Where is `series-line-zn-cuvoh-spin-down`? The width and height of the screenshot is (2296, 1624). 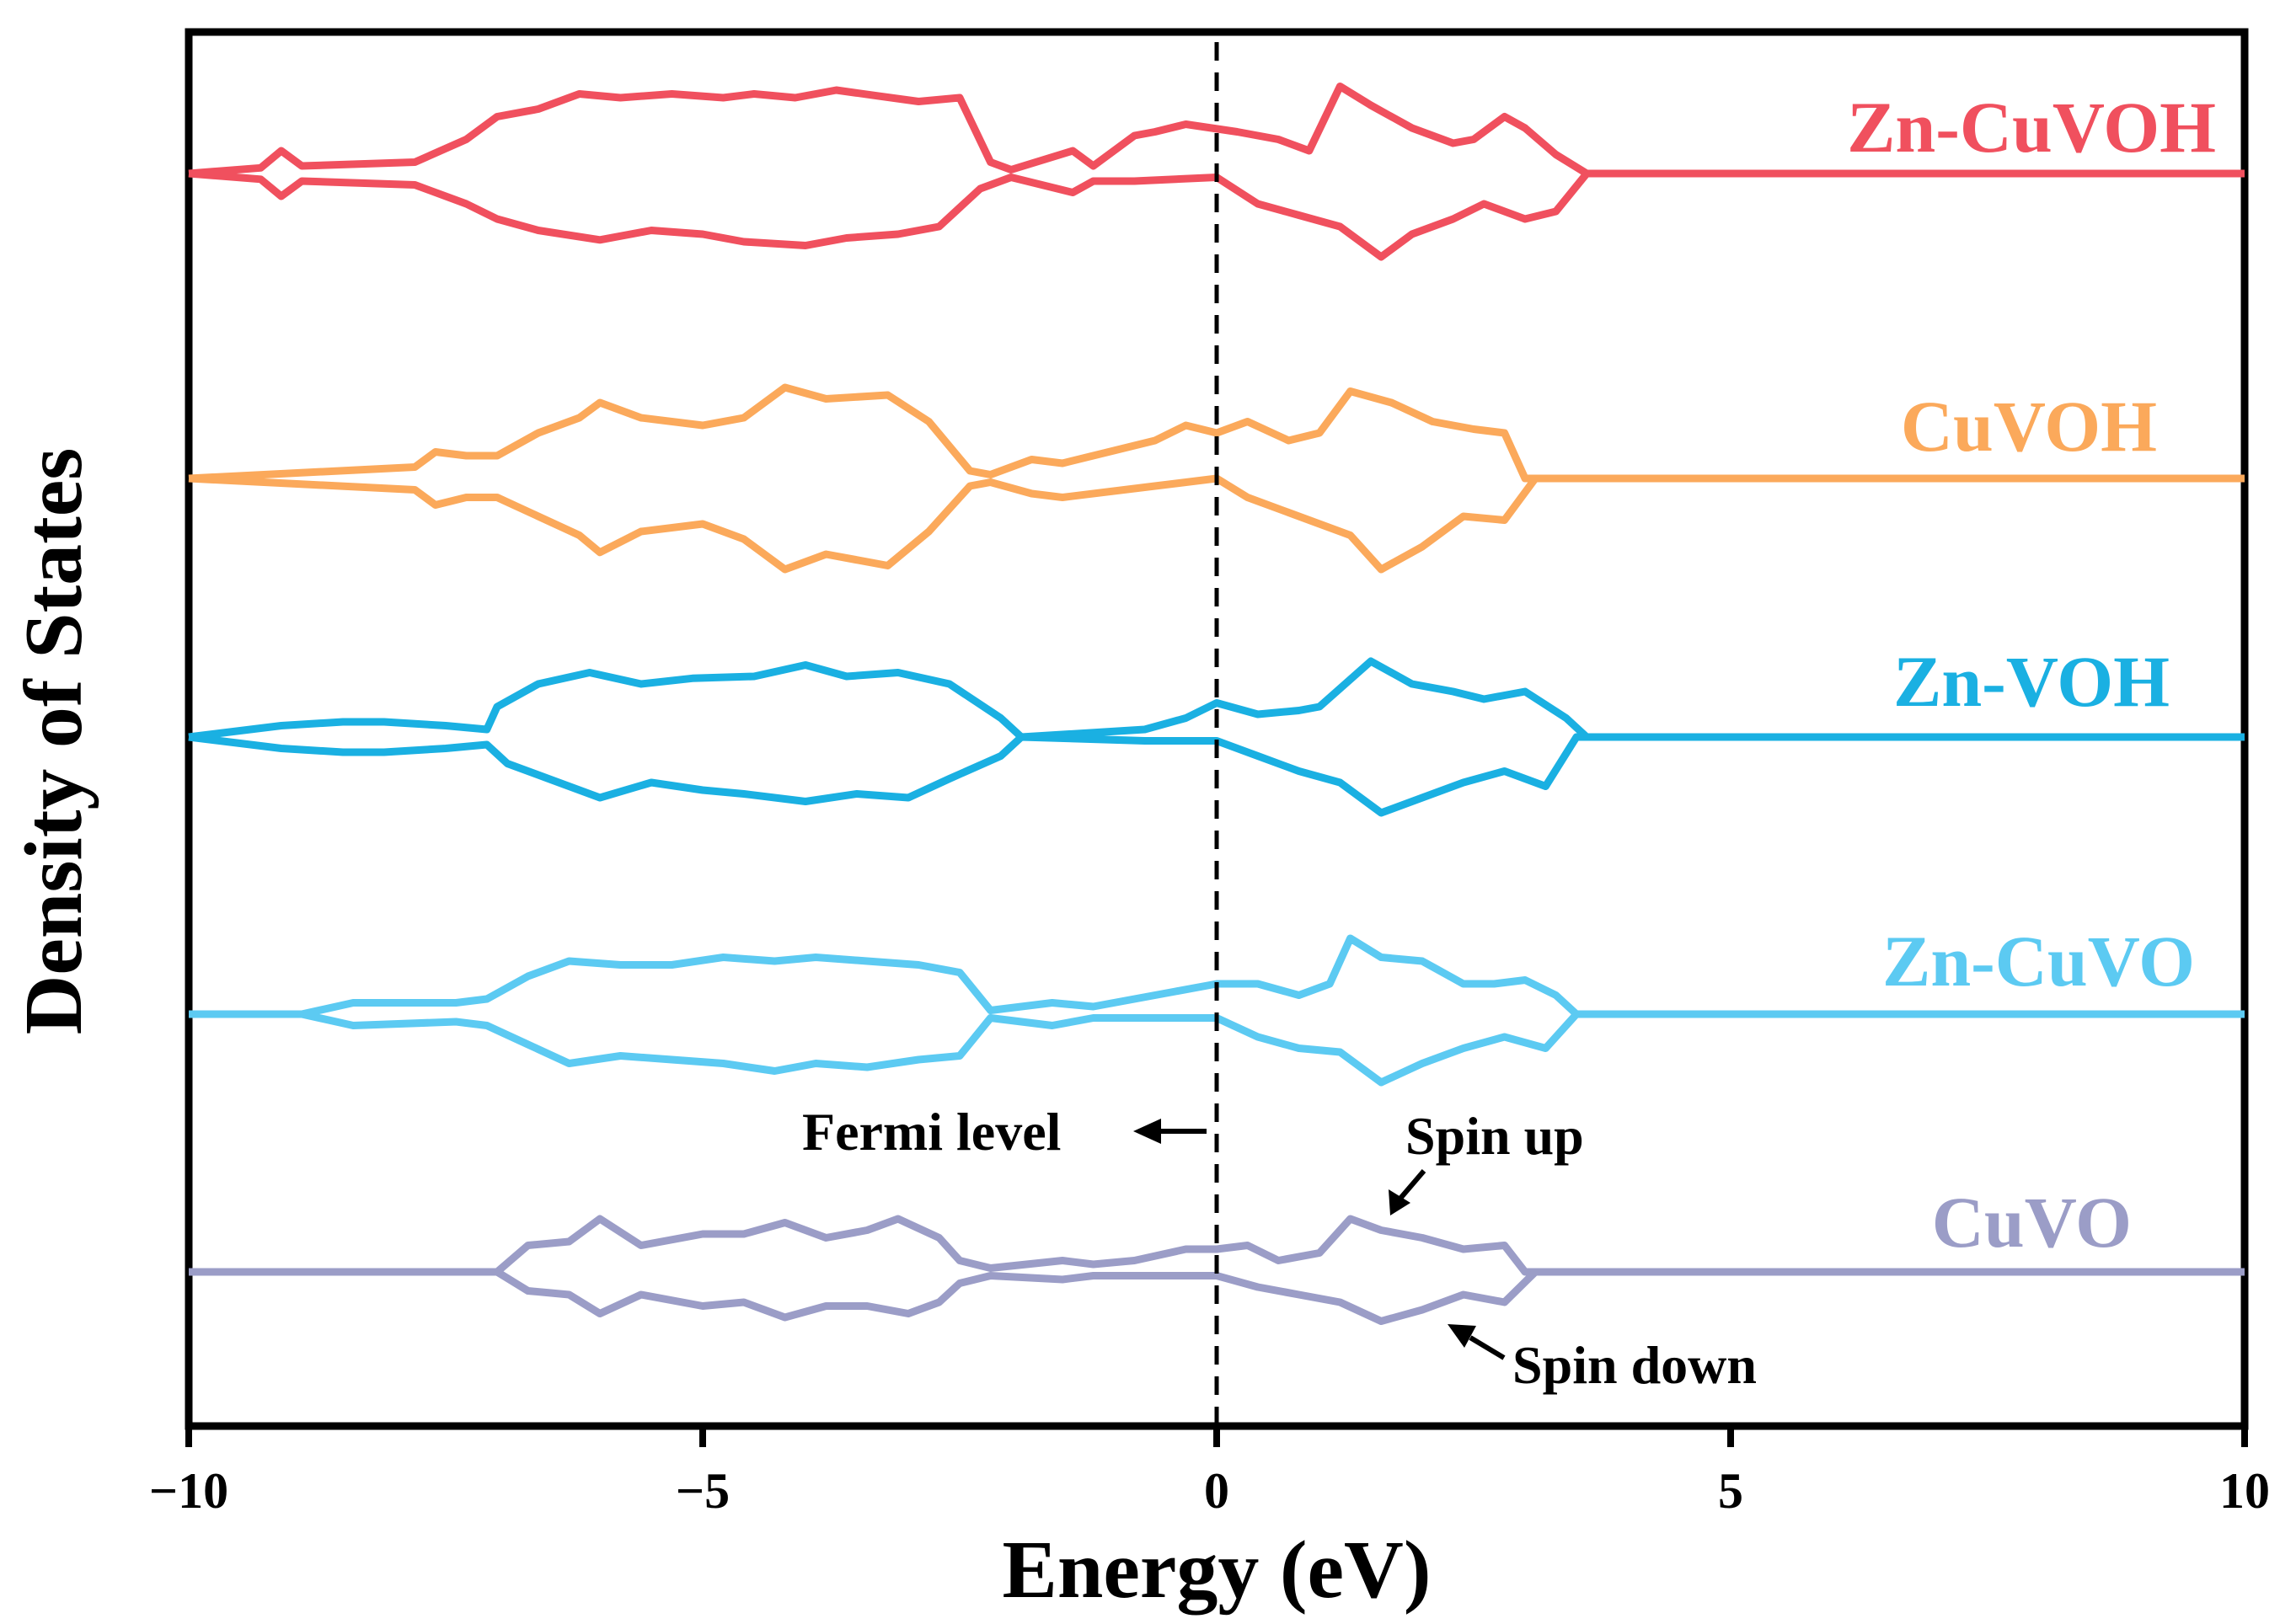
series-line-zn-cuvoh-spin-down is located at coordinates (1216, 215).